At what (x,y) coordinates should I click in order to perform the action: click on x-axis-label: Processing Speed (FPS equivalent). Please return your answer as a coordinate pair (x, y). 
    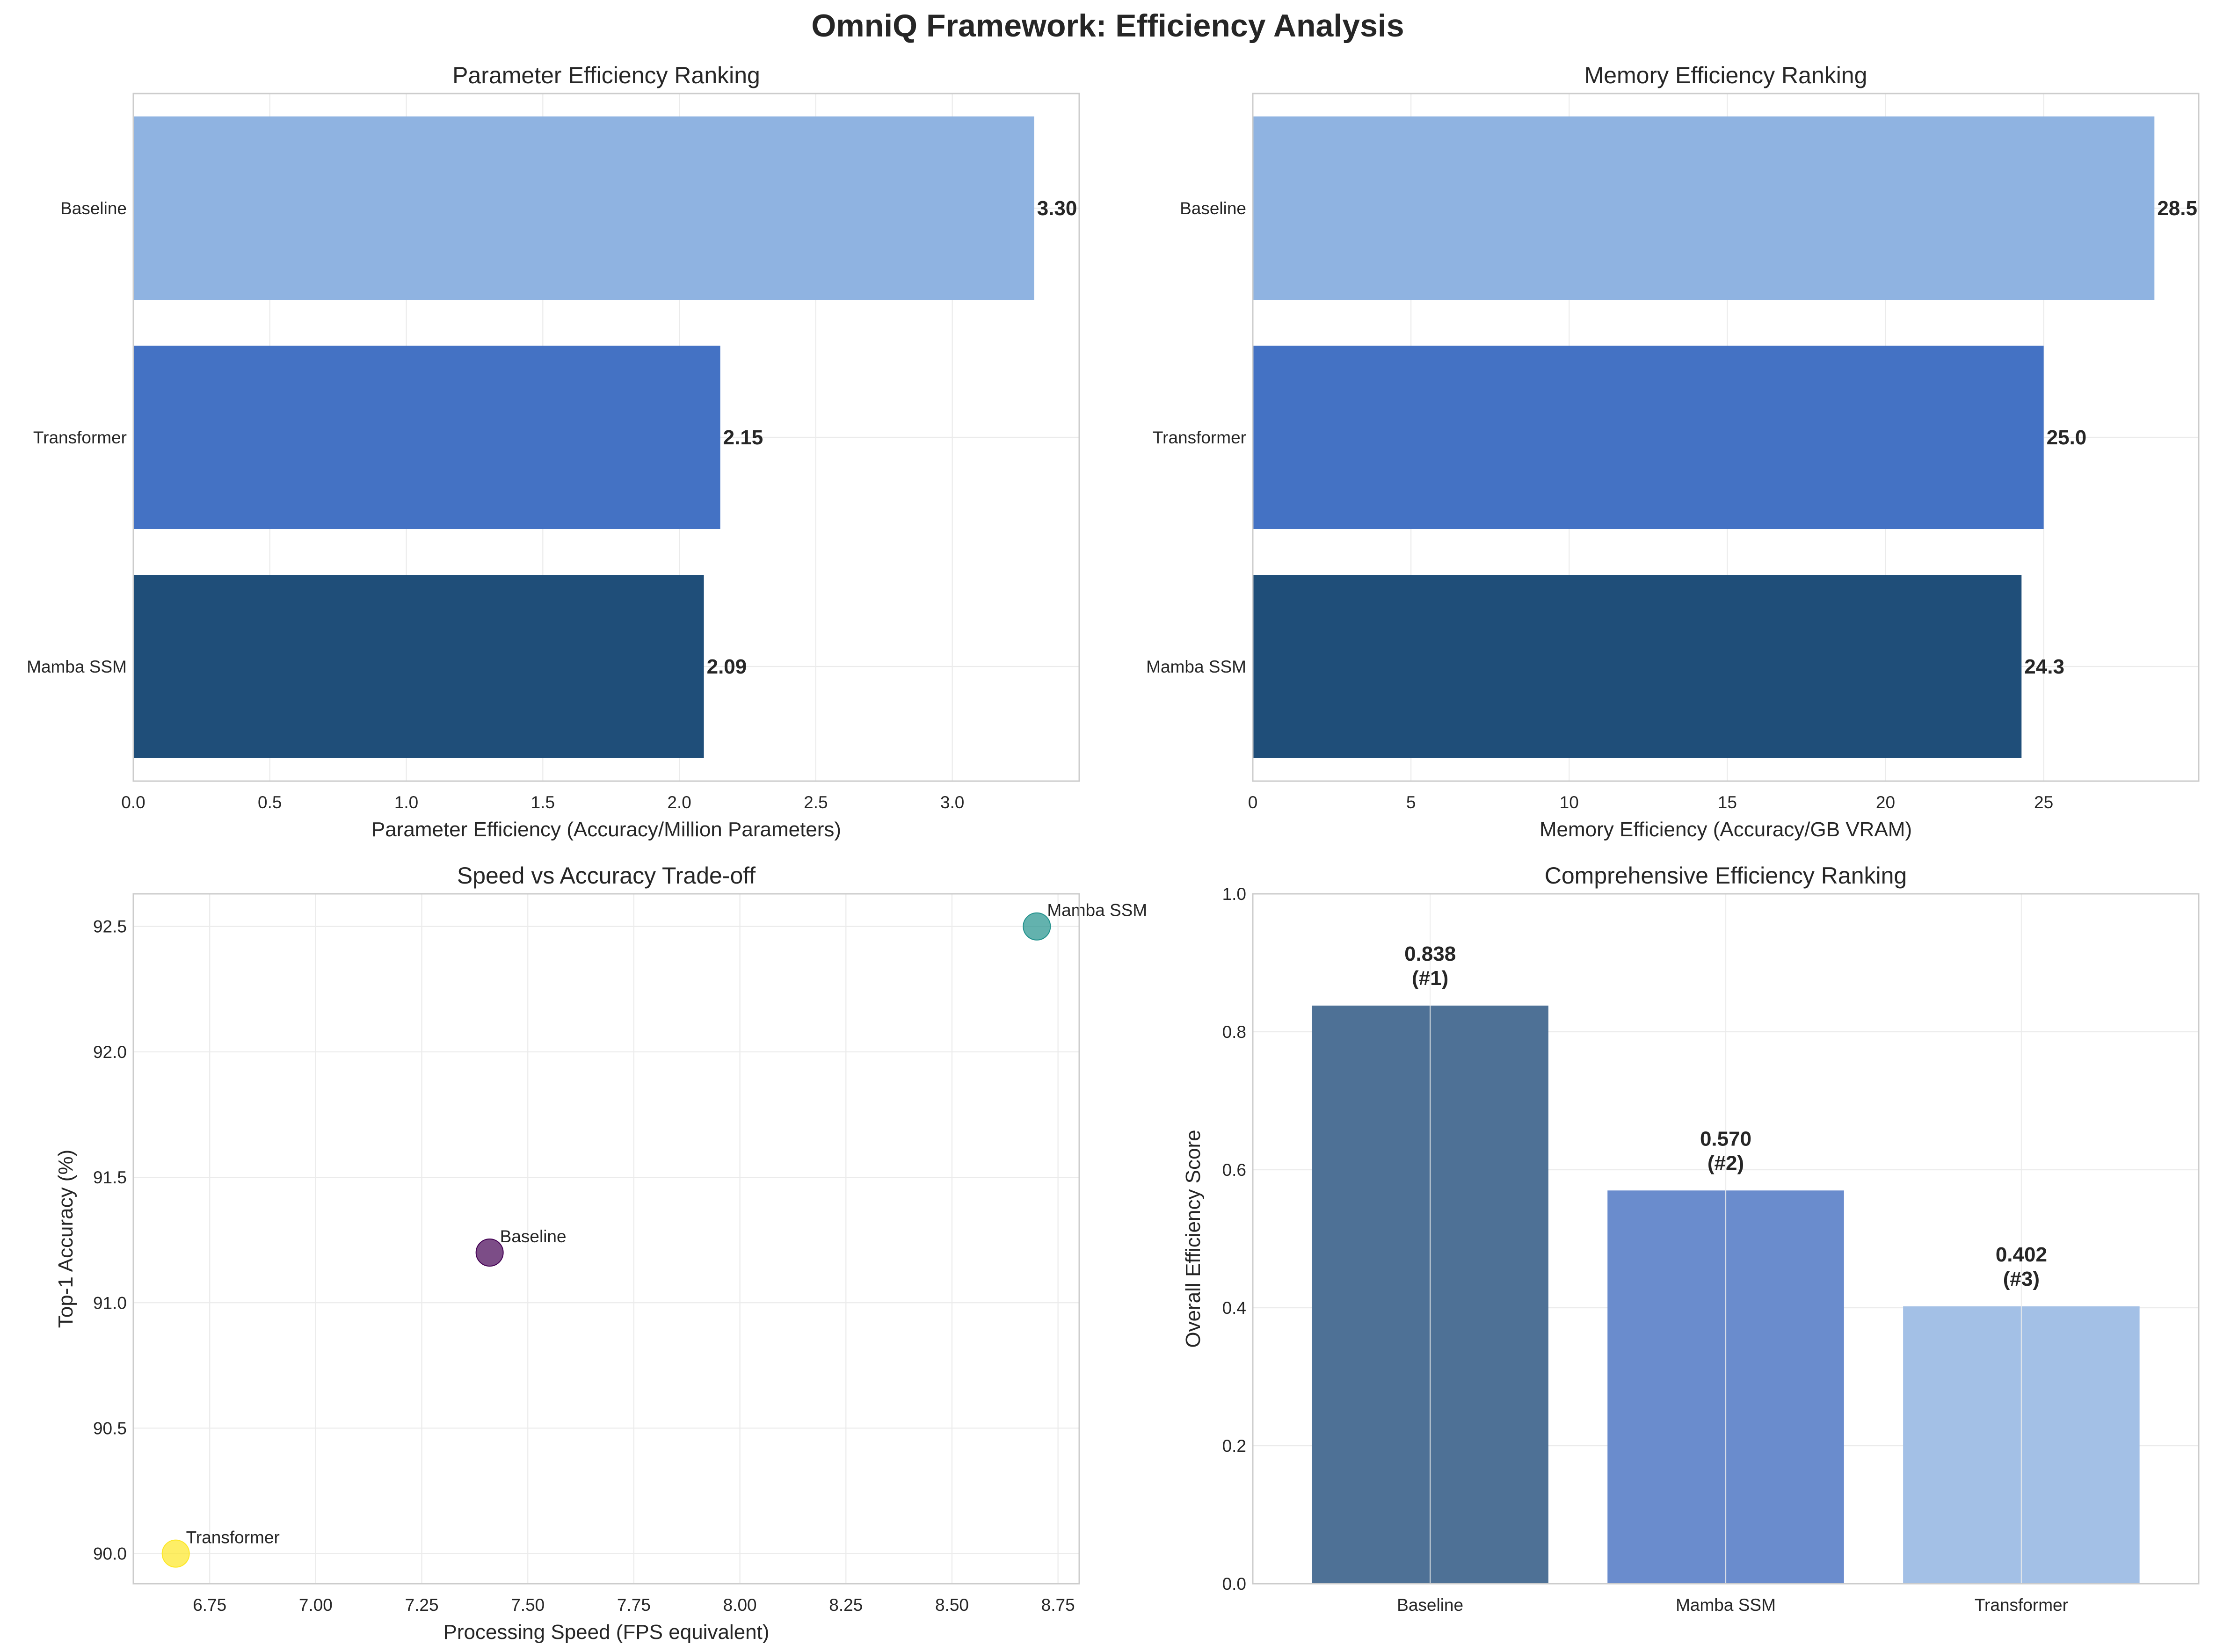
    Looking at the image, I should click on (606, 1632).